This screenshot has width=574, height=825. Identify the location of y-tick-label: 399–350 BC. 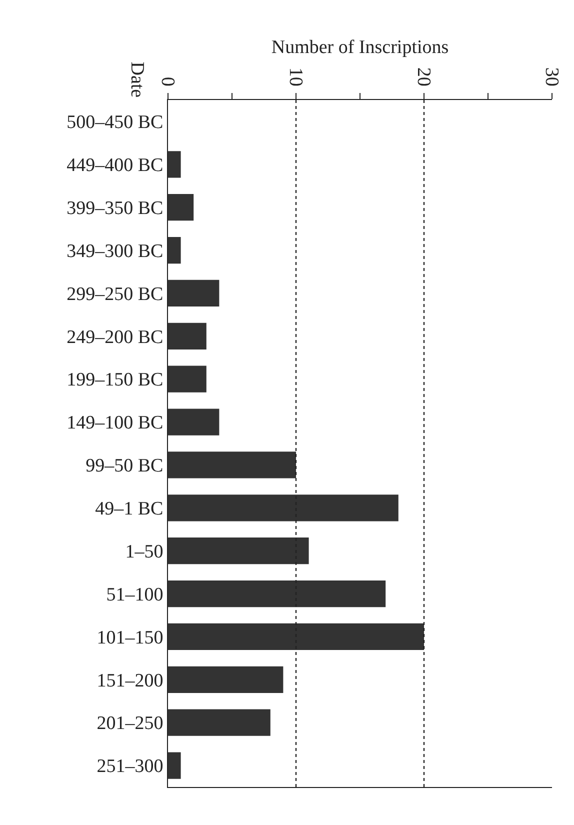
(115, 208).